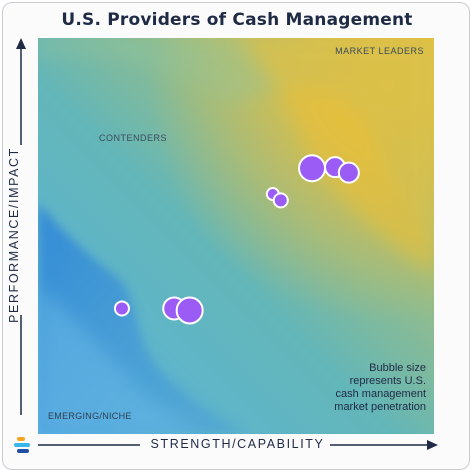 This screenshot has height=474, width=474. Describe the element at coordinates (133, 138) in the screenshot. I see `quadrant-label-top-left: CONTENDERS` at that location.